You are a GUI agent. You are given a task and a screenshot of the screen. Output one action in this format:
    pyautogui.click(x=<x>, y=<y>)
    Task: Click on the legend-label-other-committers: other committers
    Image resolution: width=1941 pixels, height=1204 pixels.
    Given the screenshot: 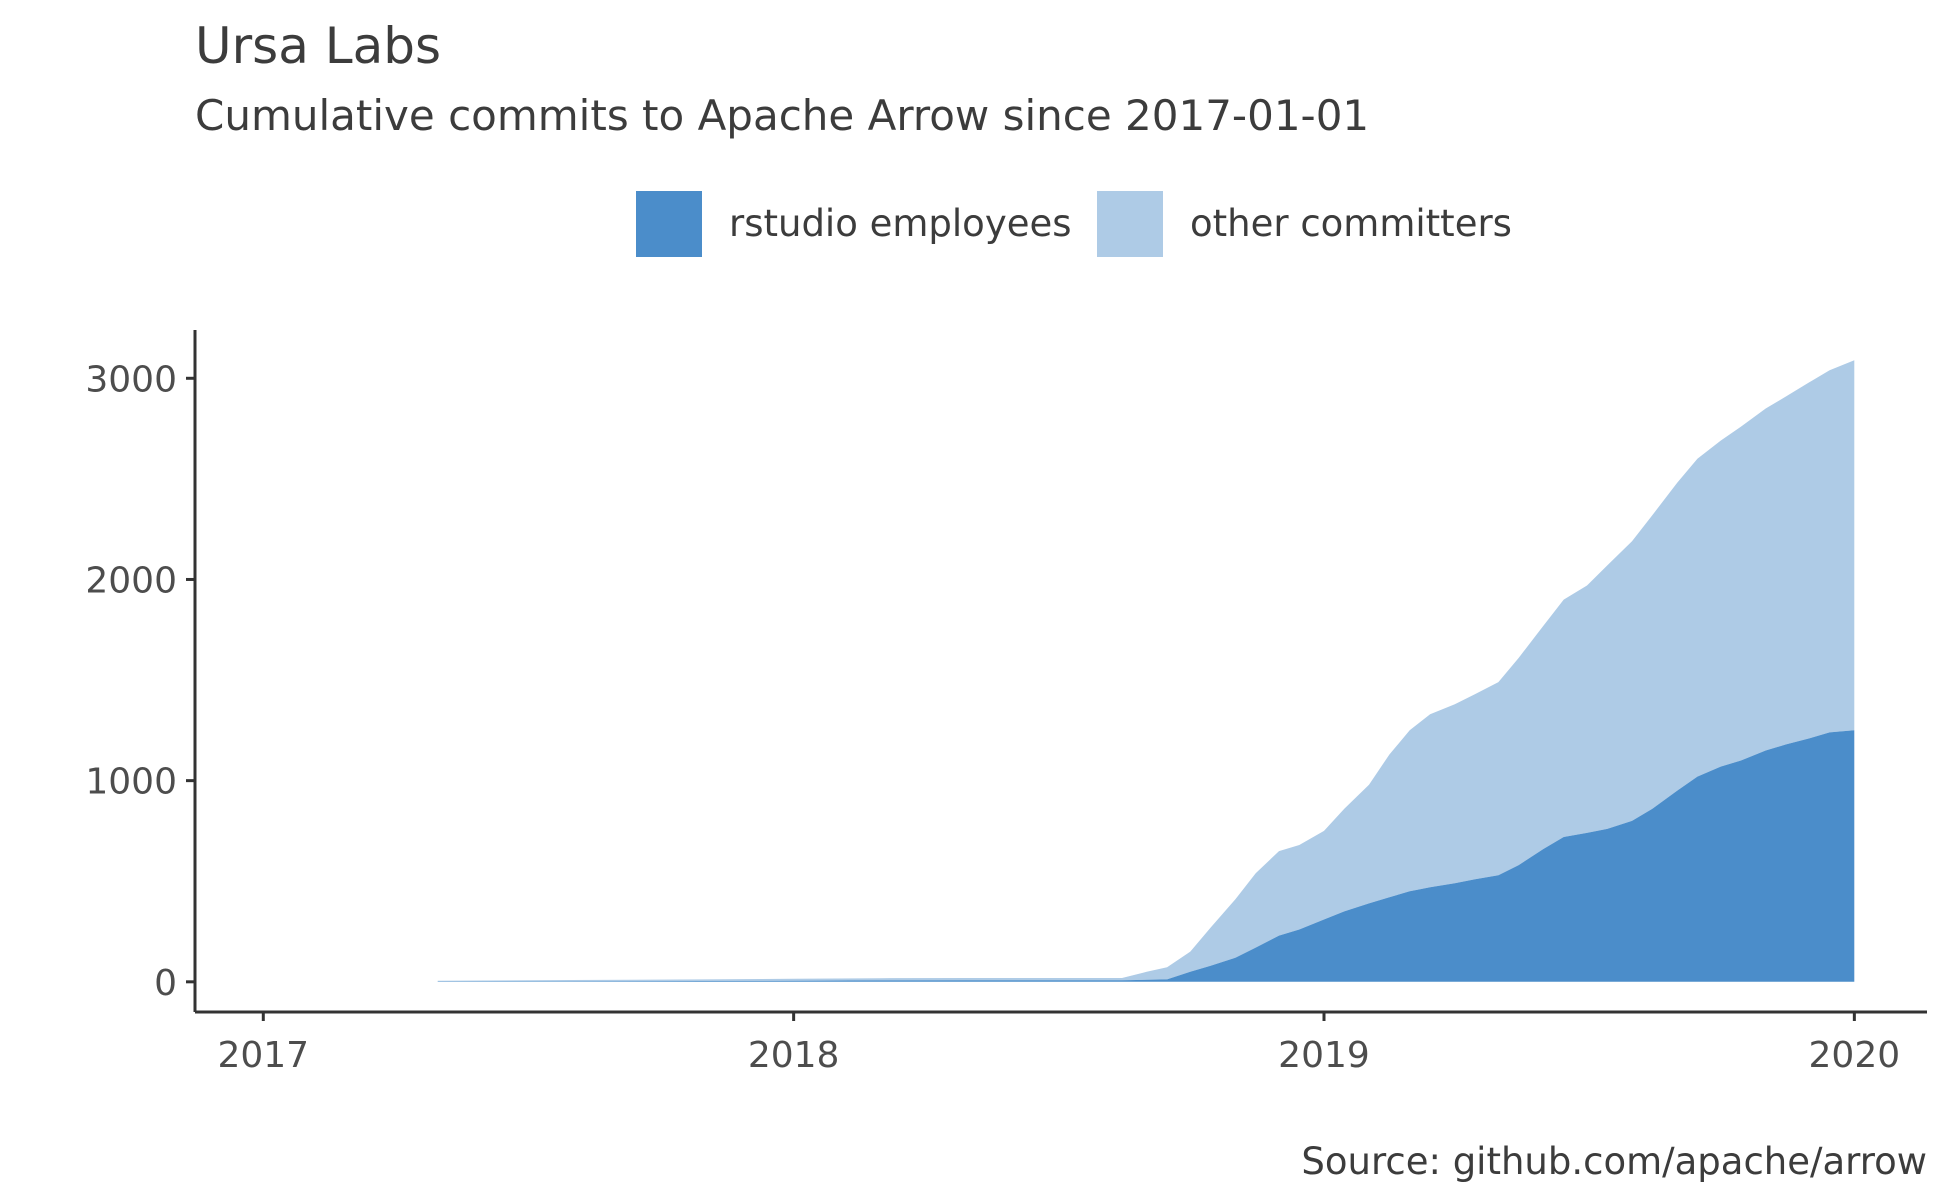 What is the action you would take?
    pyautogui.click(x=1351, y=223)
    